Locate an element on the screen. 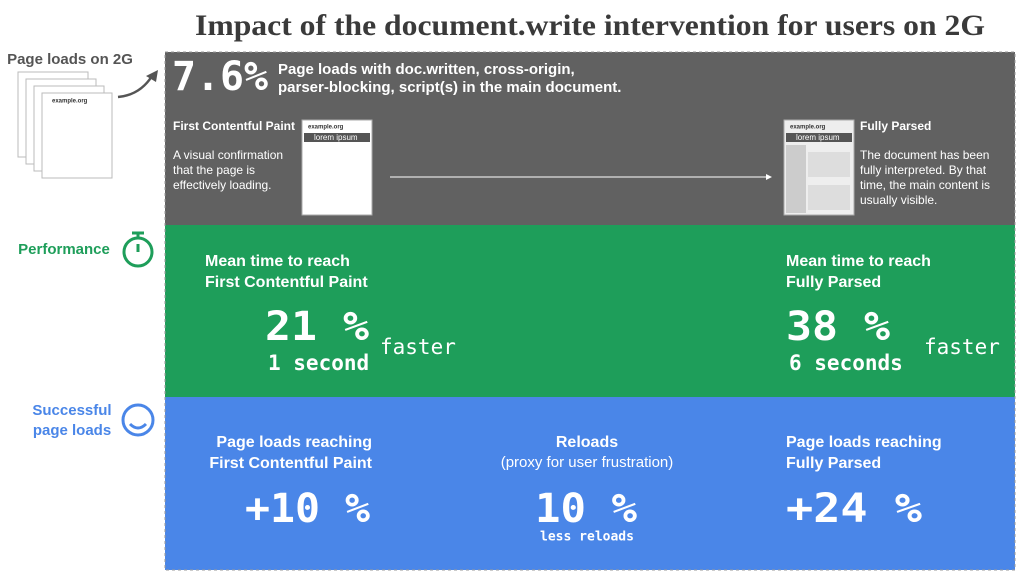 The width and height of the screenshot is (1024, 577). stopwatch-icon is located at coordinates (138, 249).